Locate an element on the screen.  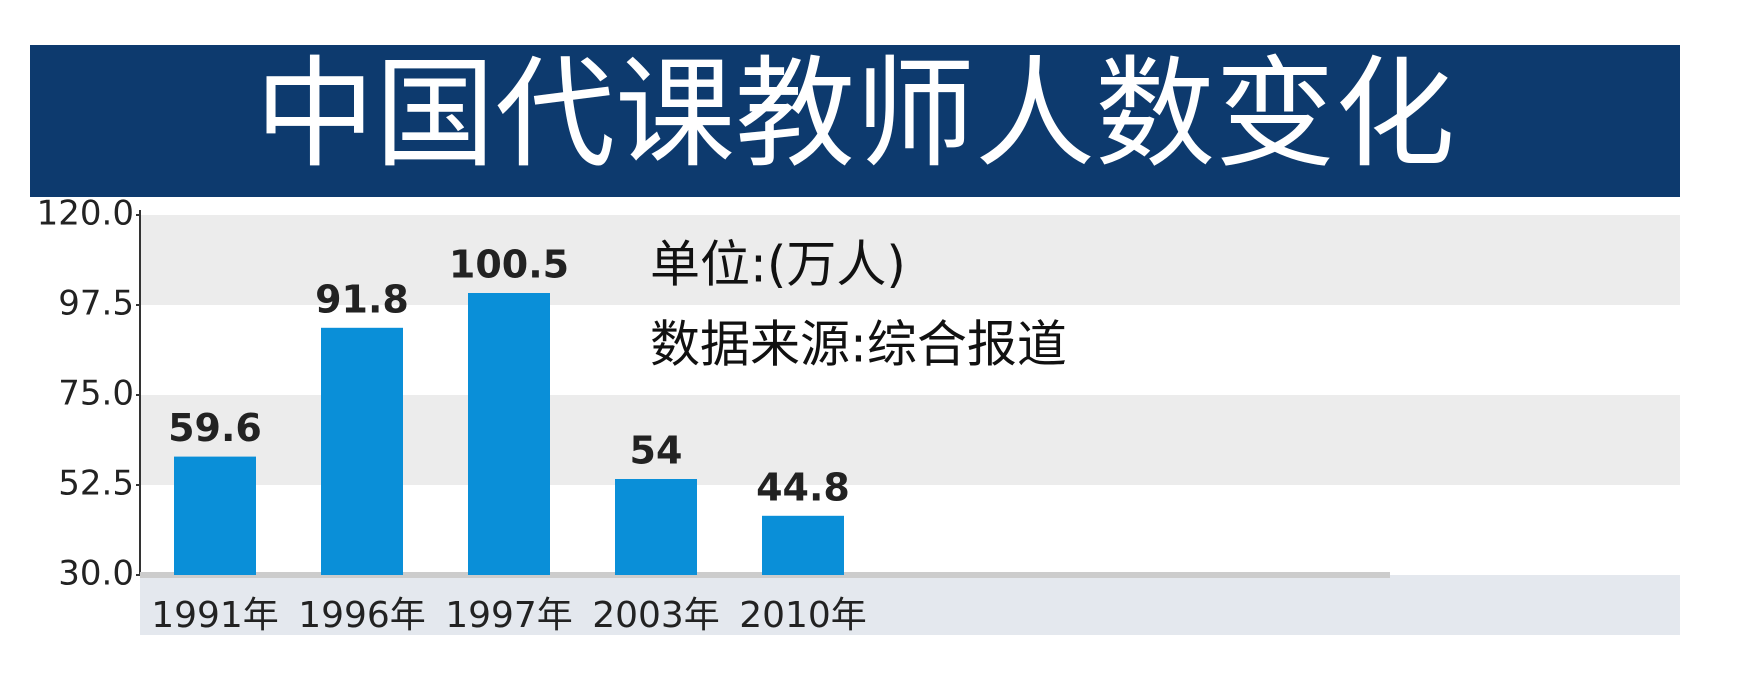
x-tick-label: 2010年 is located at coordinates (803, 615).